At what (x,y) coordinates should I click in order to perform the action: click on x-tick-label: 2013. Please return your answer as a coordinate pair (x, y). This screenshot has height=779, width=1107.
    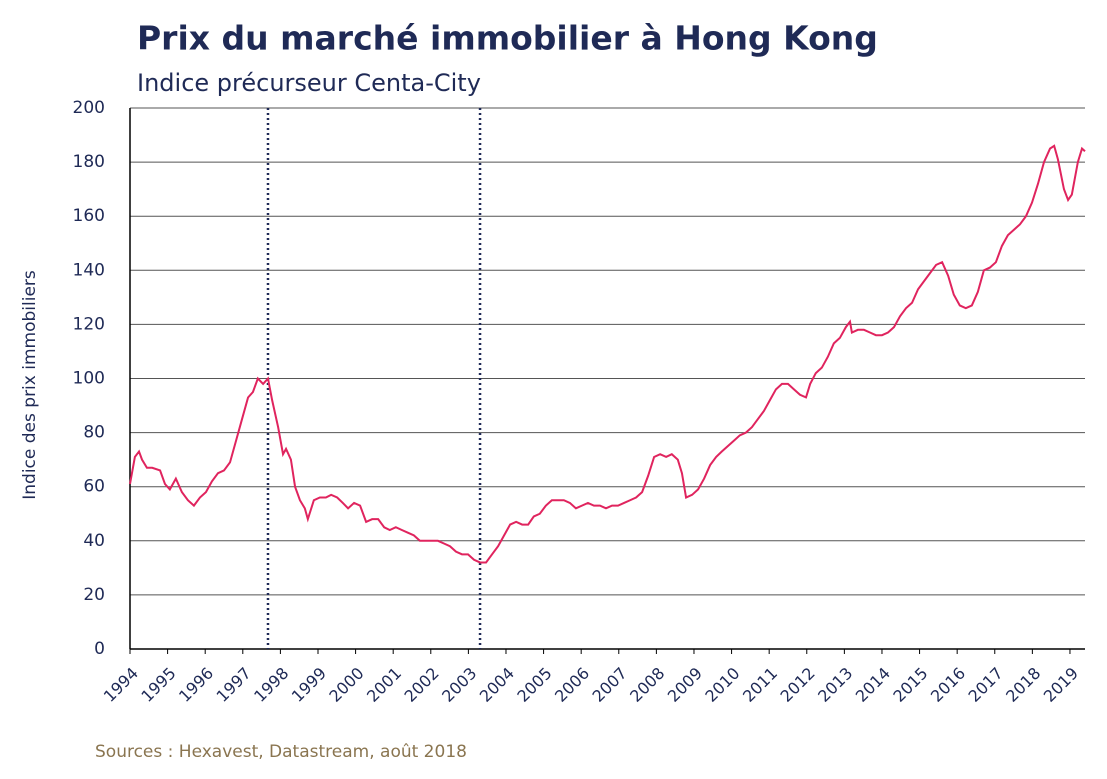
    Looking at the image, I should click on (835, 685).